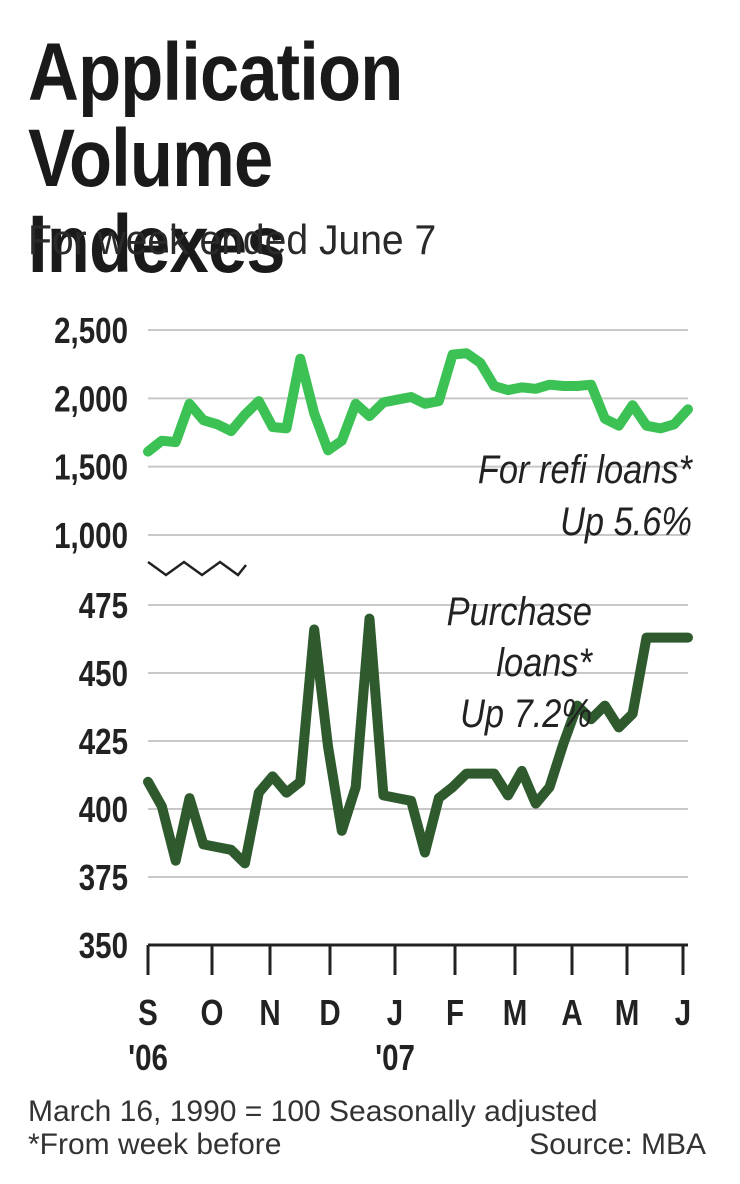 The width and height of the screenshot is (740, 1184). Describe the element at coordinates (232, 239) in the screenshot. I see `chart-subtitle: For week ended June 7` at that location.